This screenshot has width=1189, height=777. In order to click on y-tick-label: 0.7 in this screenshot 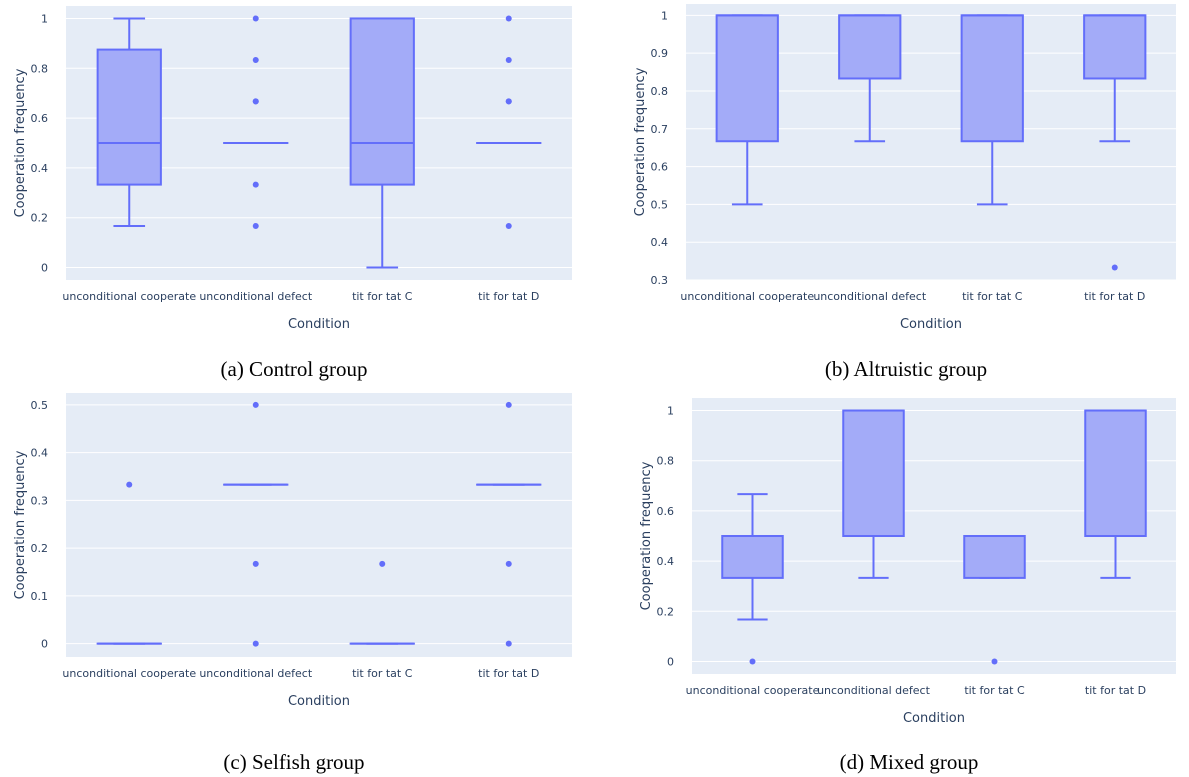, I will do `click(660, 129)`.